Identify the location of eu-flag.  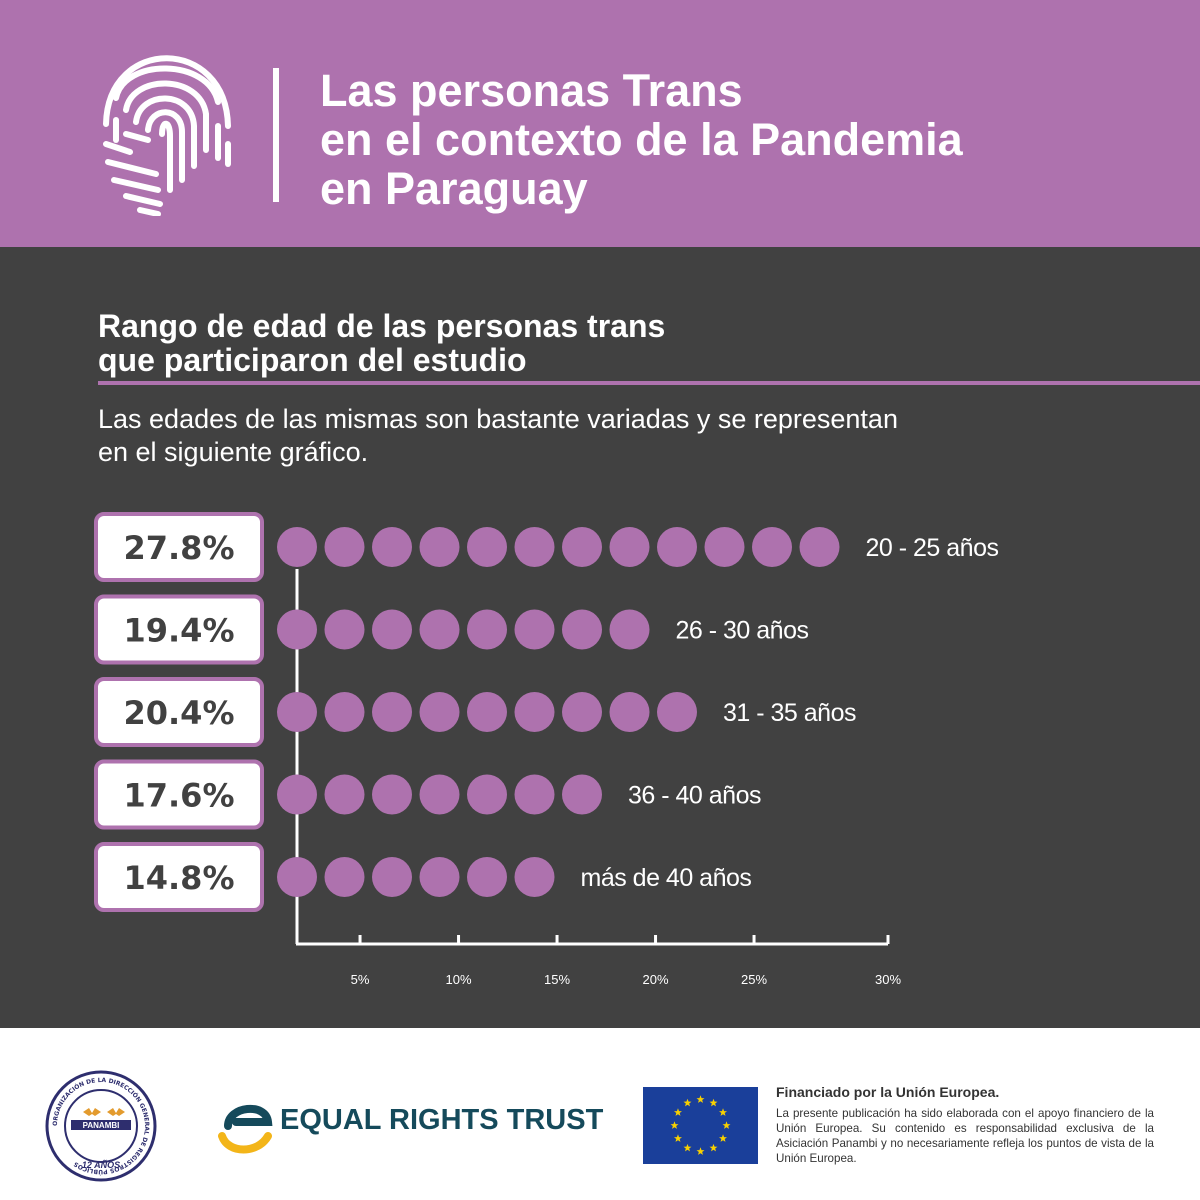
(700, 1125).